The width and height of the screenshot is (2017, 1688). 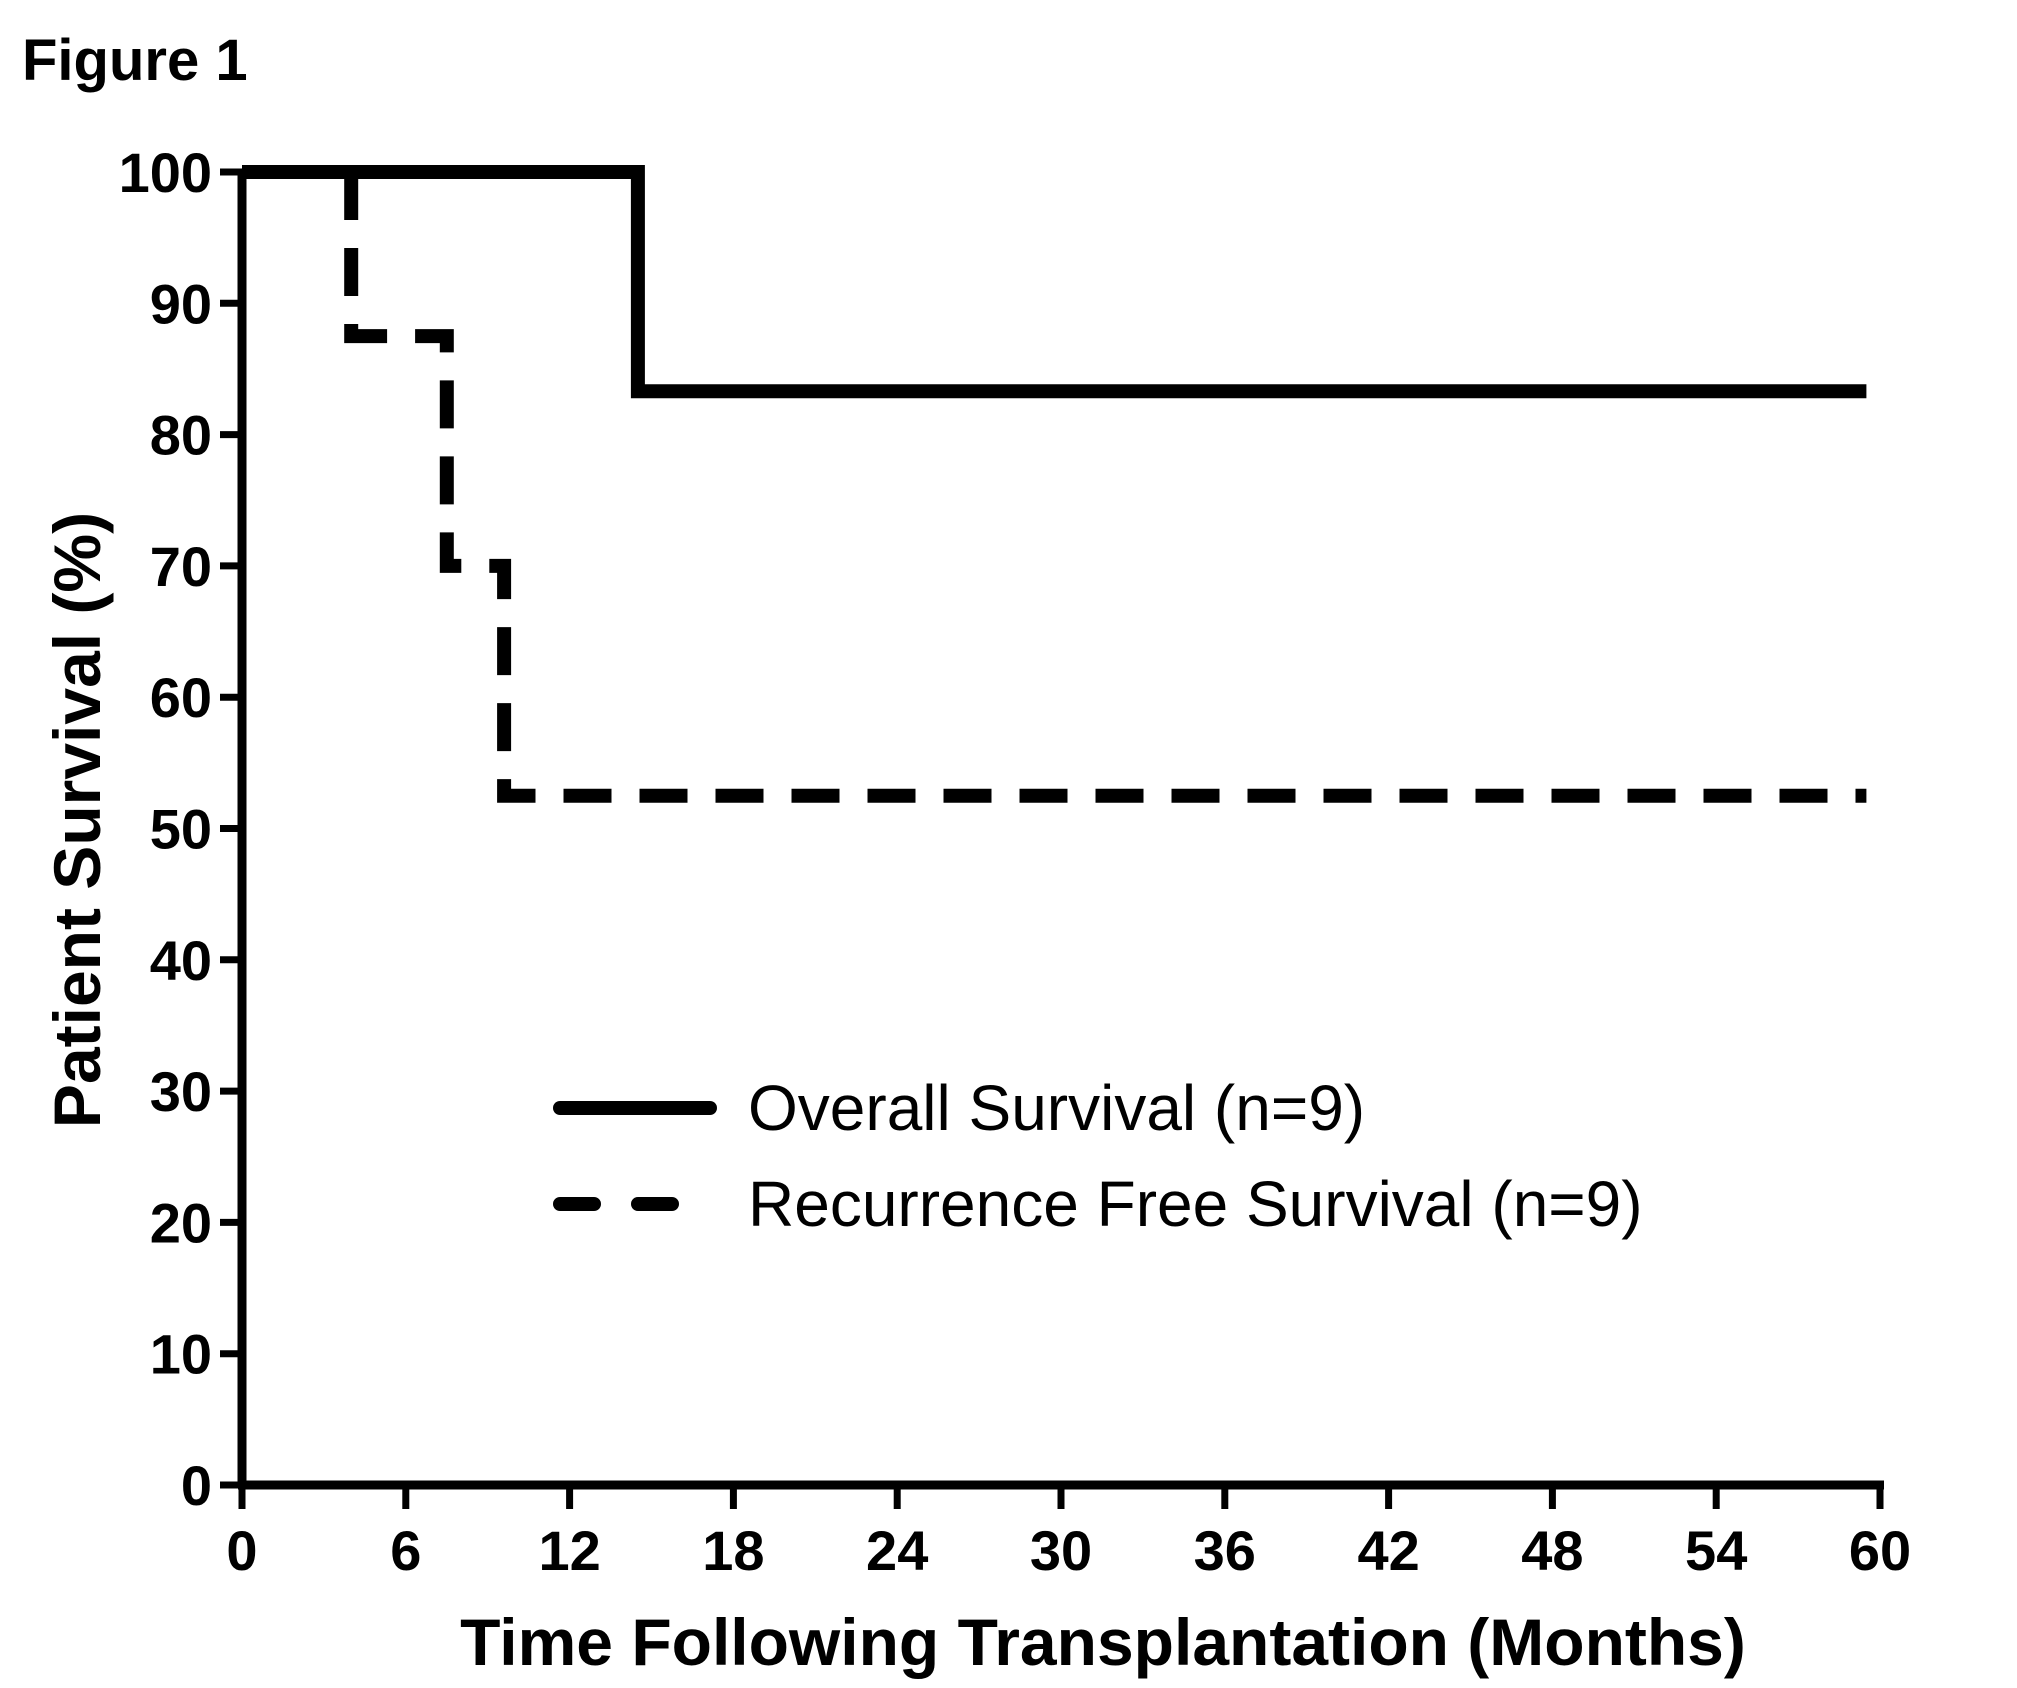 I want to click on y-axis-title: Patient Survival (%), so click(x=77, y=820).